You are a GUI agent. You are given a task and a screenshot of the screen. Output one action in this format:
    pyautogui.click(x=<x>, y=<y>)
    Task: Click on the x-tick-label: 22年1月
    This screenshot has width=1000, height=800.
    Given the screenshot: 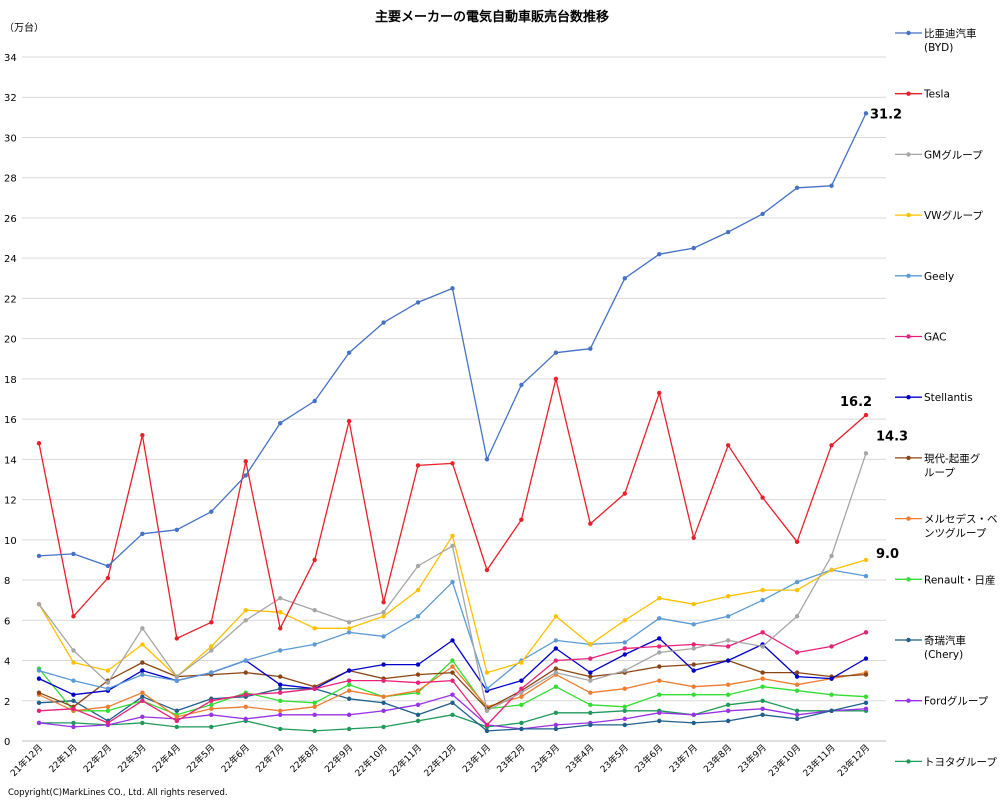 What is the action you would take?
    pyautogui.click(x=62, y=758)
    